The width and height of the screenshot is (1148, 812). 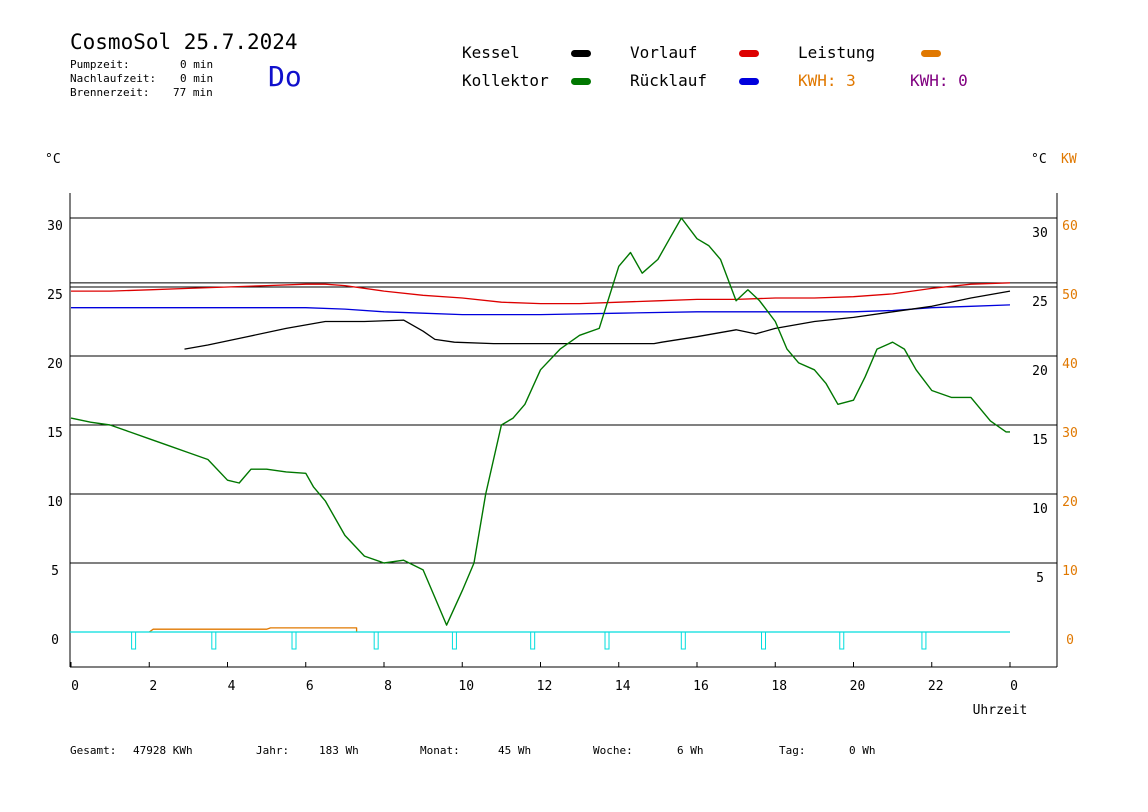 I want to click on footer-monat-value: 45 Wh, so click(x=515, y=750).